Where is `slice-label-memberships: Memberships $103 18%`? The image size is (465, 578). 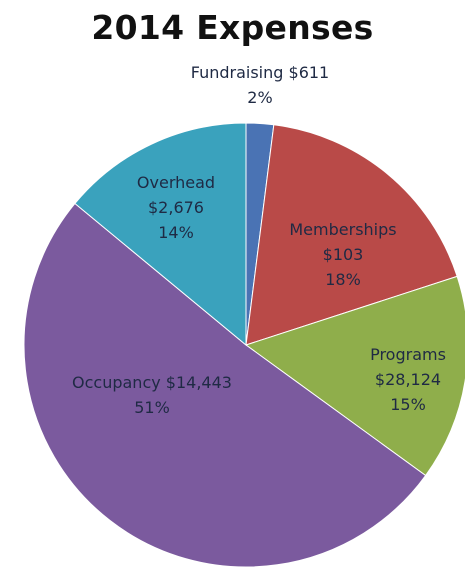 slice-label-memberships: Memberships $103 18% is located at coordinates (342, 254).